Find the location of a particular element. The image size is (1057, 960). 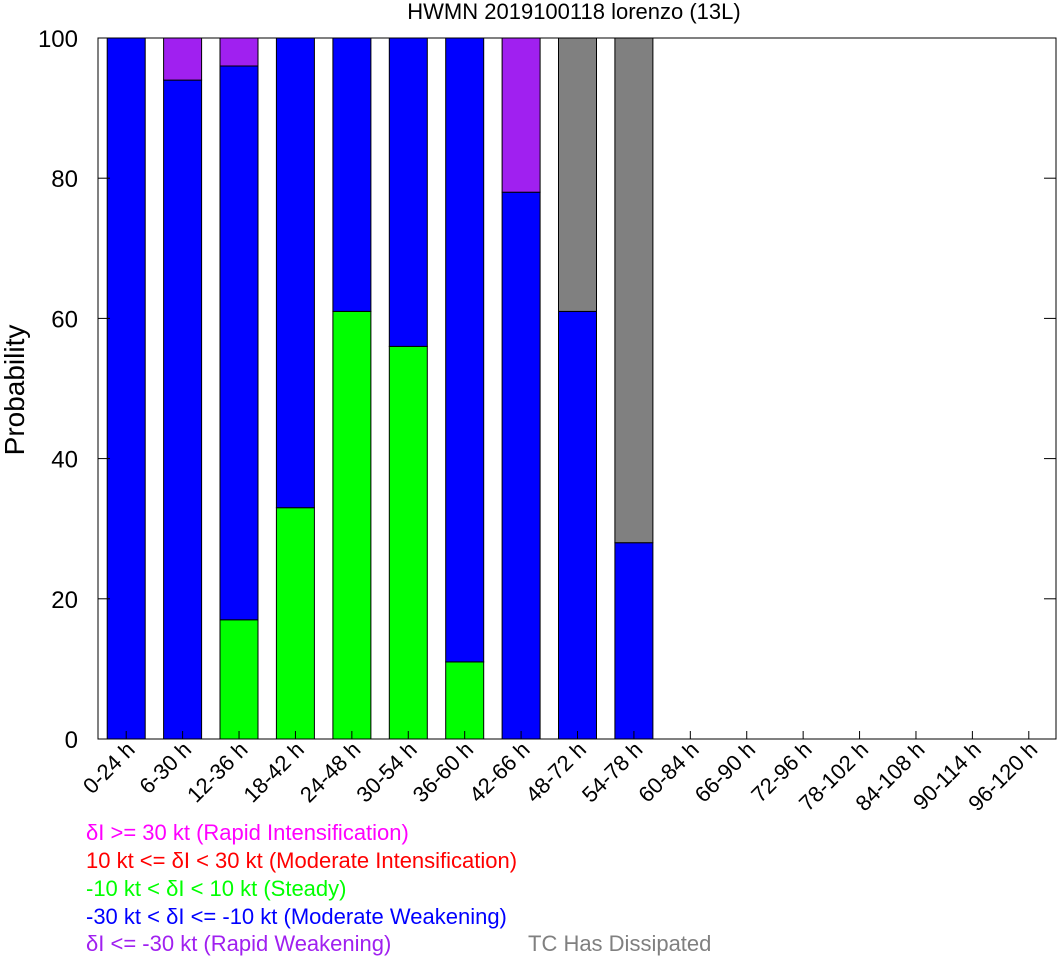

x-tick-label: 54-78 h is located at coordinates (612, 772).